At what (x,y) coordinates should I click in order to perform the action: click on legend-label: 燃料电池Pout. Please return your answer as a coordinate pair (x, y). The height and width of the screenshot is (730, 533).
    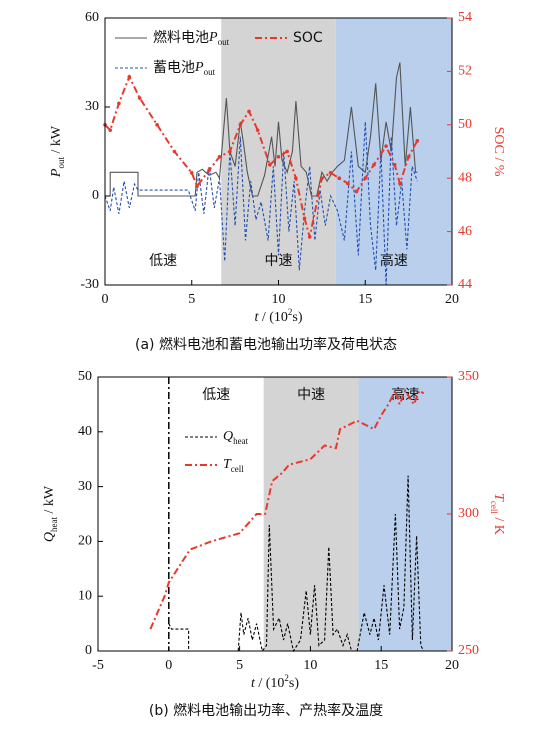
    Looking at the image, I should click on (191, 38).